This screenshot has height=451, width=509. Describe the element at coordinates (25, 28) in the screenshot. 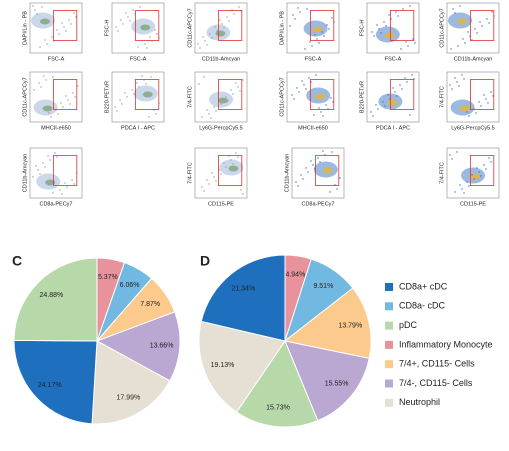

I see `y-axis-label: DAPI/Lin - PB` at that location.